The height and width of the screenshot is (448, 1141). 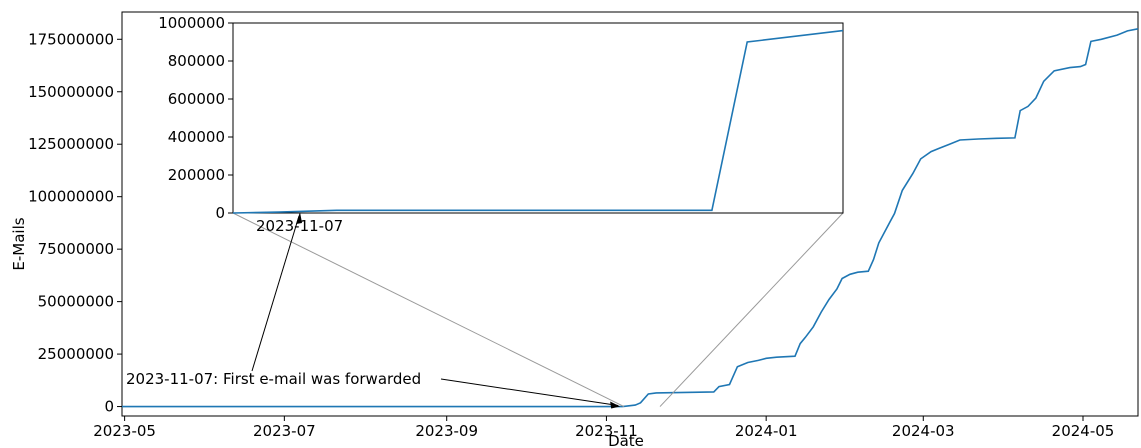 What do you see at coordinates (19, 243) in the screenshot?
I see `y-axis-title: E-Mails` at bounding box center [19, 243].